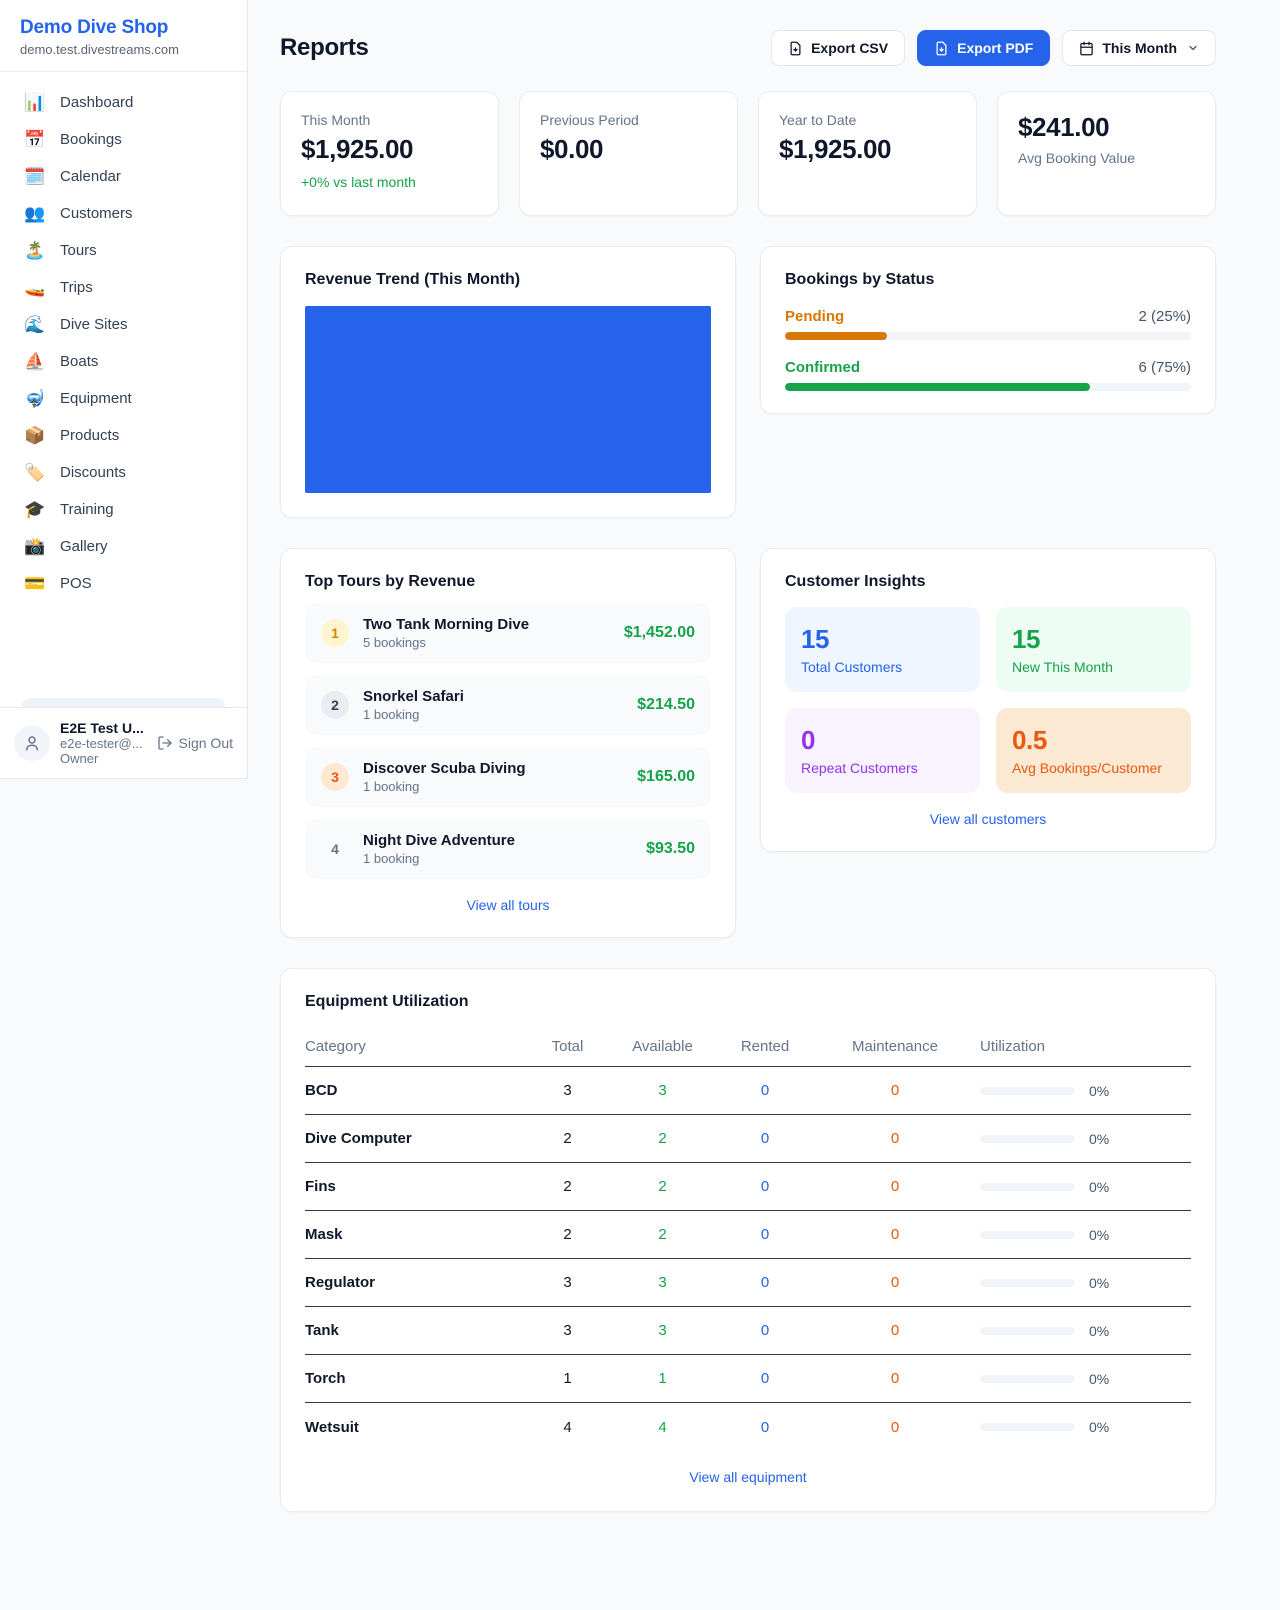  Describe the element at coordinates (662, 1186) in the screenshot. I see `equipment-available: 2` at that location.